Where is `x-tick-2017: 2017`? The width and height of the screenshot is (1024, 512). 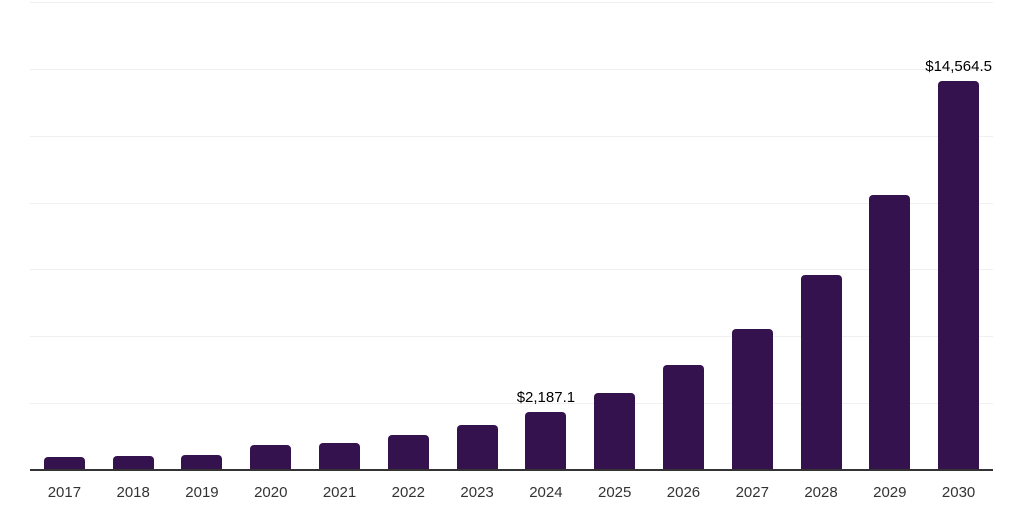
x-tick-2017: 2017 is located at coordinates (64, 492).